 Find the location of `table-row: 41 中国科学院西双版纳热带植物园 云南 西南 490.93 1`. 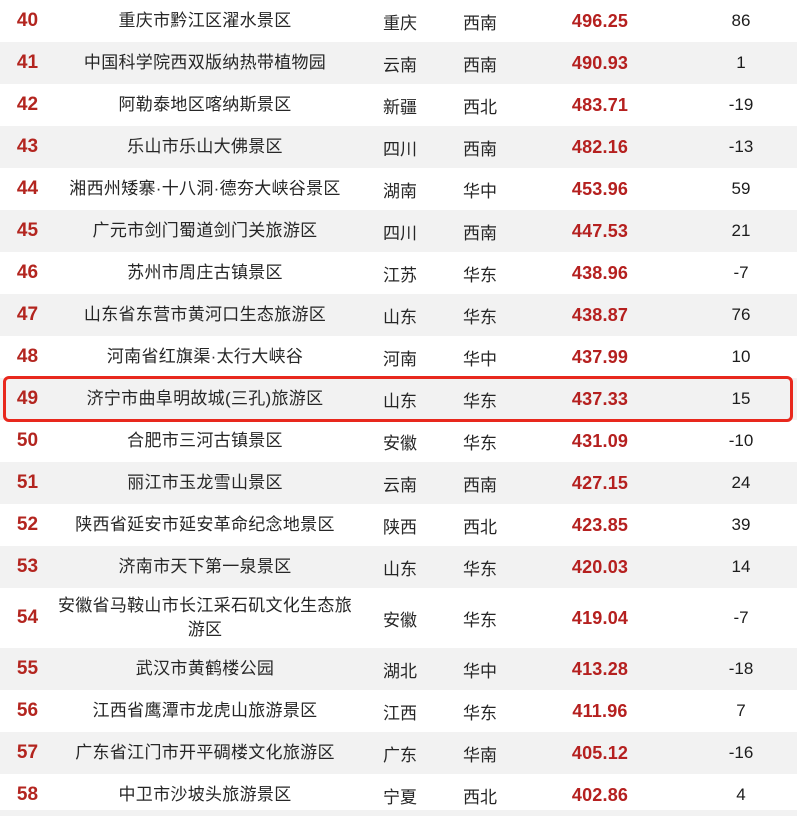

table-row: 41 中国科学院西双版纳热带植物园 云南 西南 490.93 1 is located at coordinates (398, 63).